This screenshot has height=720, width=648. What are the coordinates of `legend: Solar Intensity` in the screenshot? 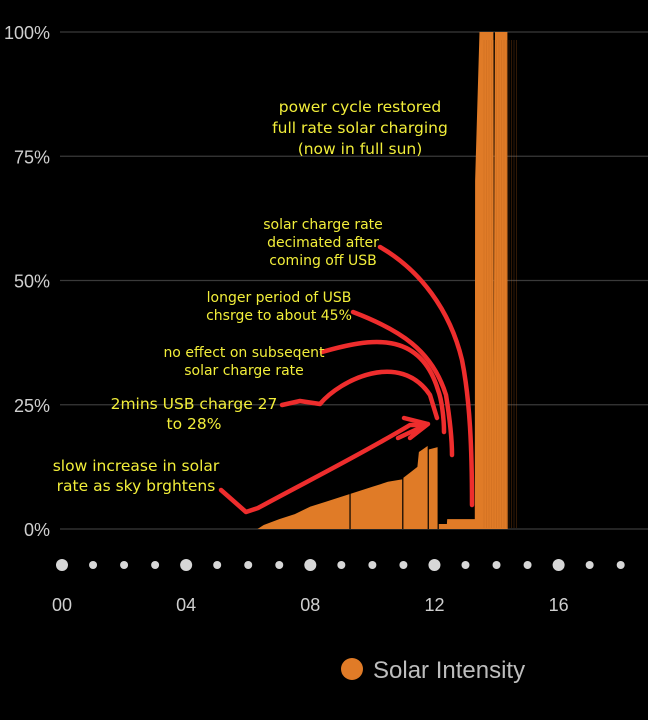 It's located at (433, 670).